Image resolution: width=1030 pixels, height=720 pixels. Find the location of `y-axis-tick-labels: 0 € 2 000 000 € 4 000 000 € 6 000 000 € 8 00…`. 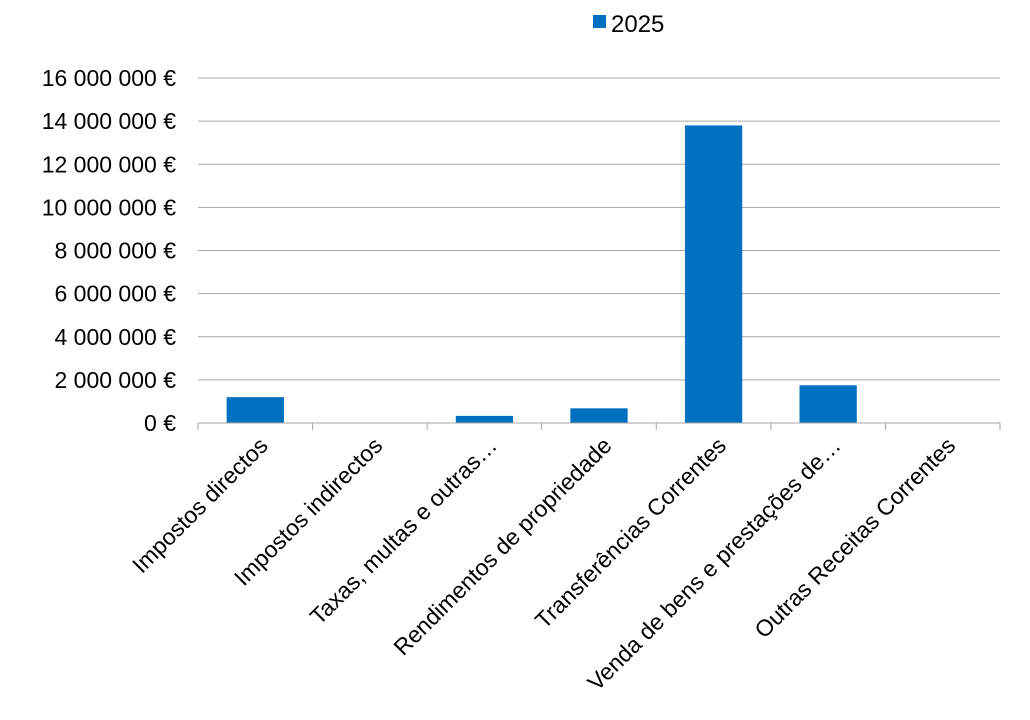

y-axis-tick-labels: 0 € 2 000 000 € 4 000 000 € 6 000 000 € 8 00… is located at coordinates (109, 250).